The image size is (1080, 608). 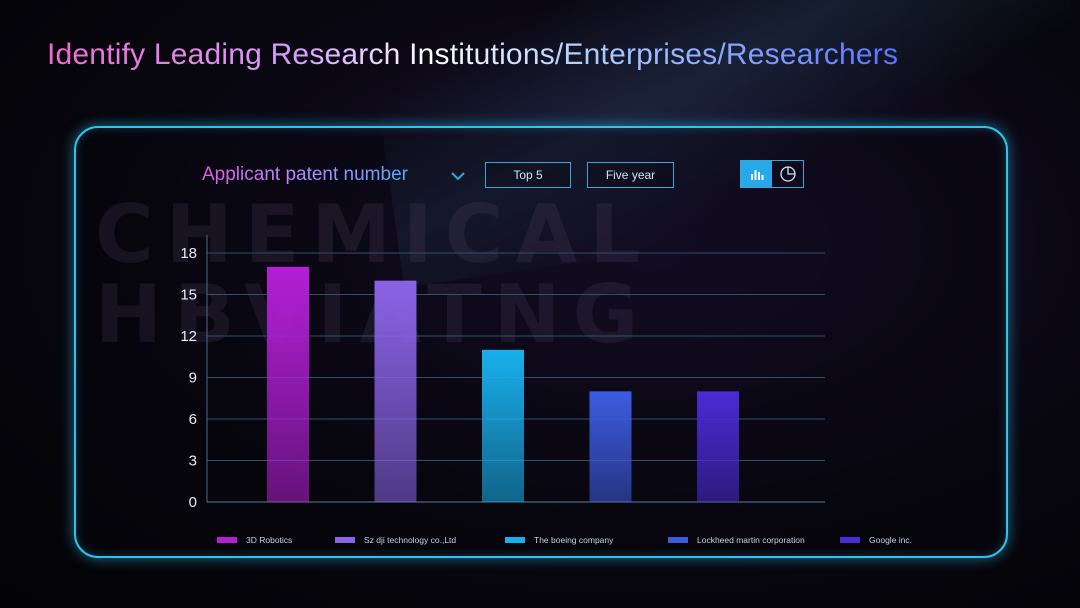 I want to click on period-filter-button: Five year, so click(x=630, y=175).